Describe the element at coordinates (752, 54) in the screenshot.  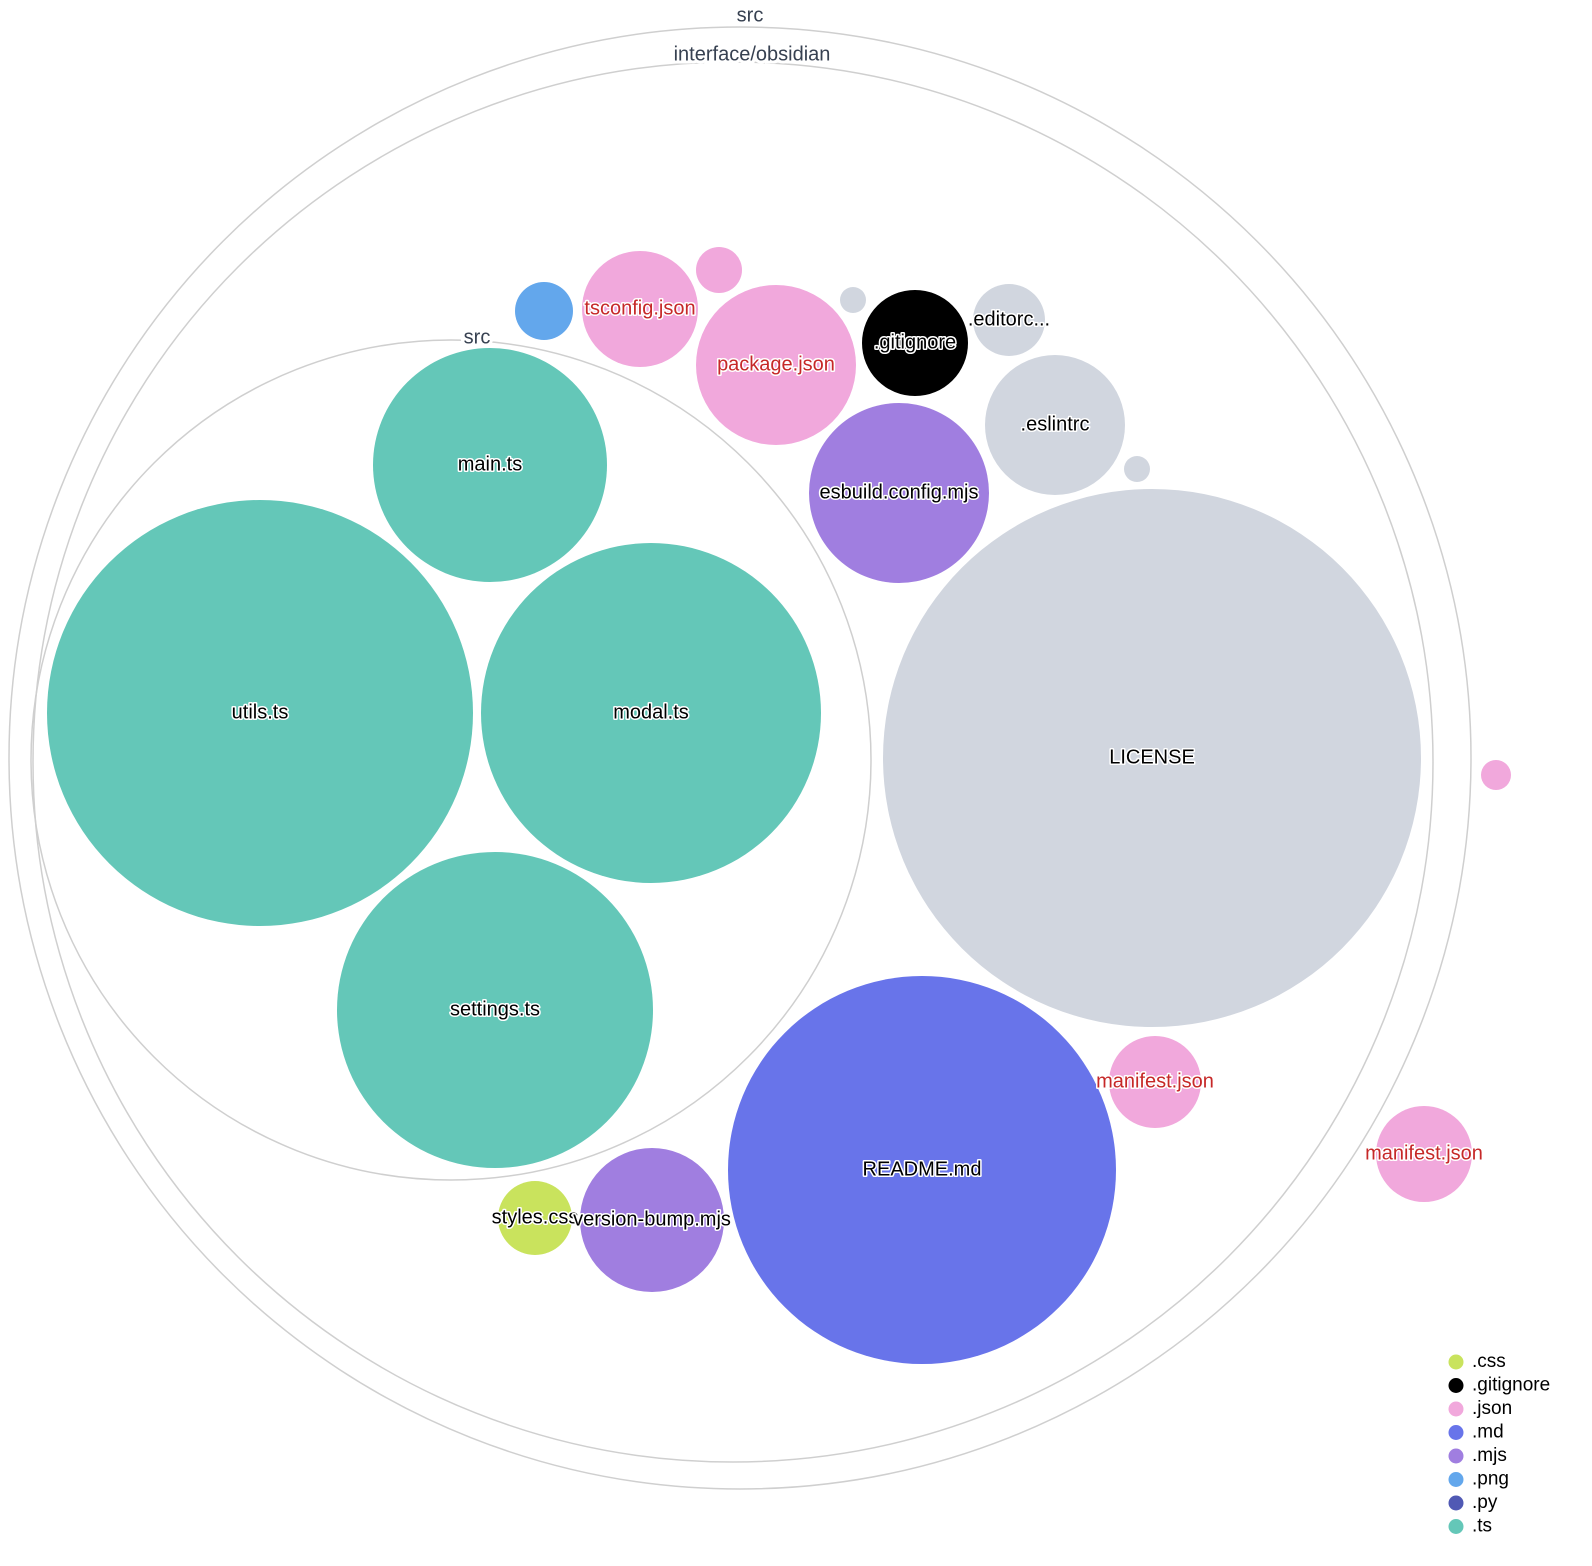
I see `folder-label: interface/obsidian` at that location.